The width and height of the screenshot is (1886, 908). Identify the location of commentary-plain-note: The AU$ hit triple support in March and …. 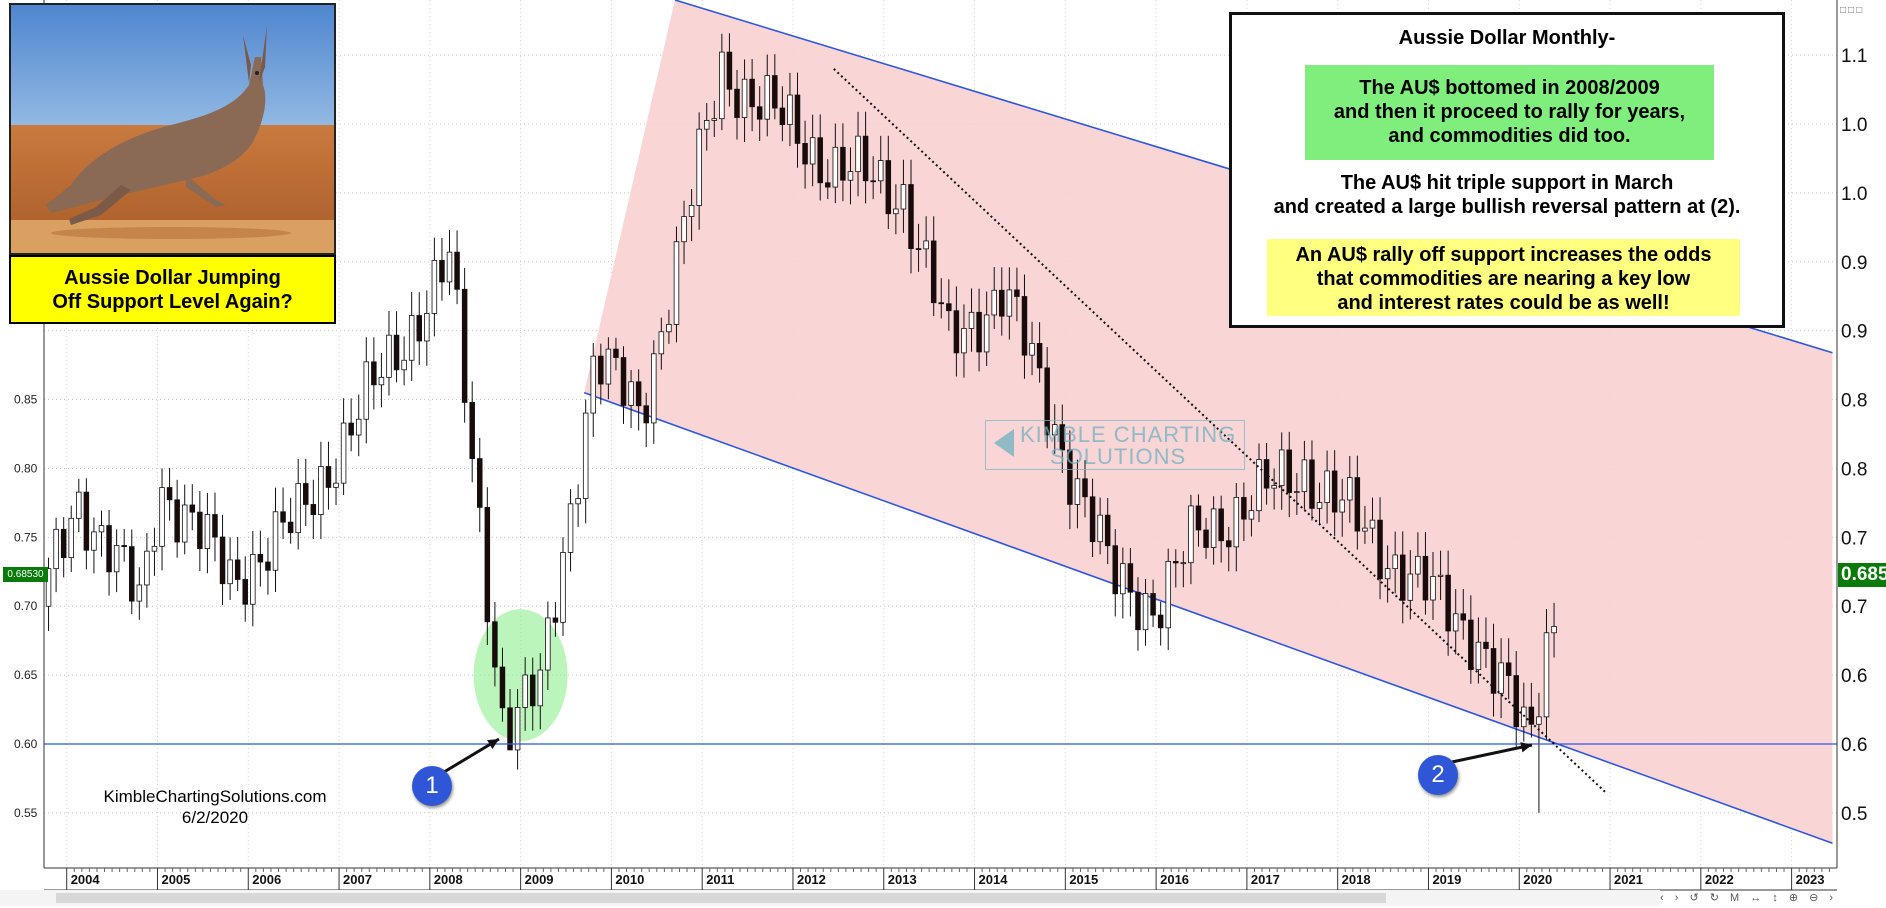
(1507, 195).